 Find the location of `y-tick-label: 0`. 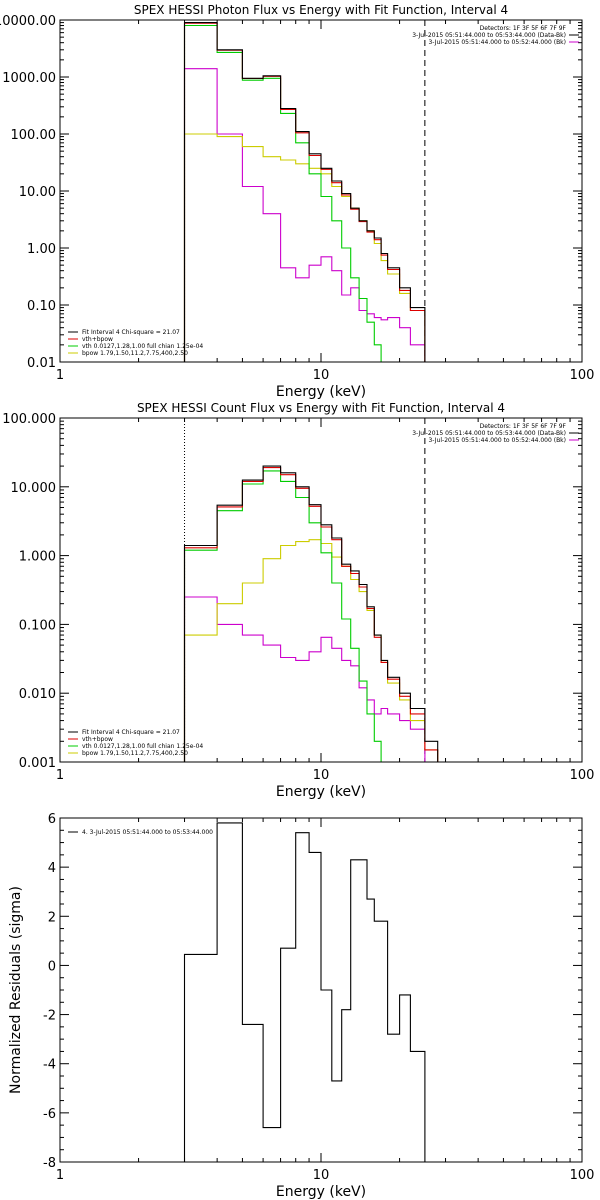

y-tick-label: 0 is located at coordinates (52, 966).